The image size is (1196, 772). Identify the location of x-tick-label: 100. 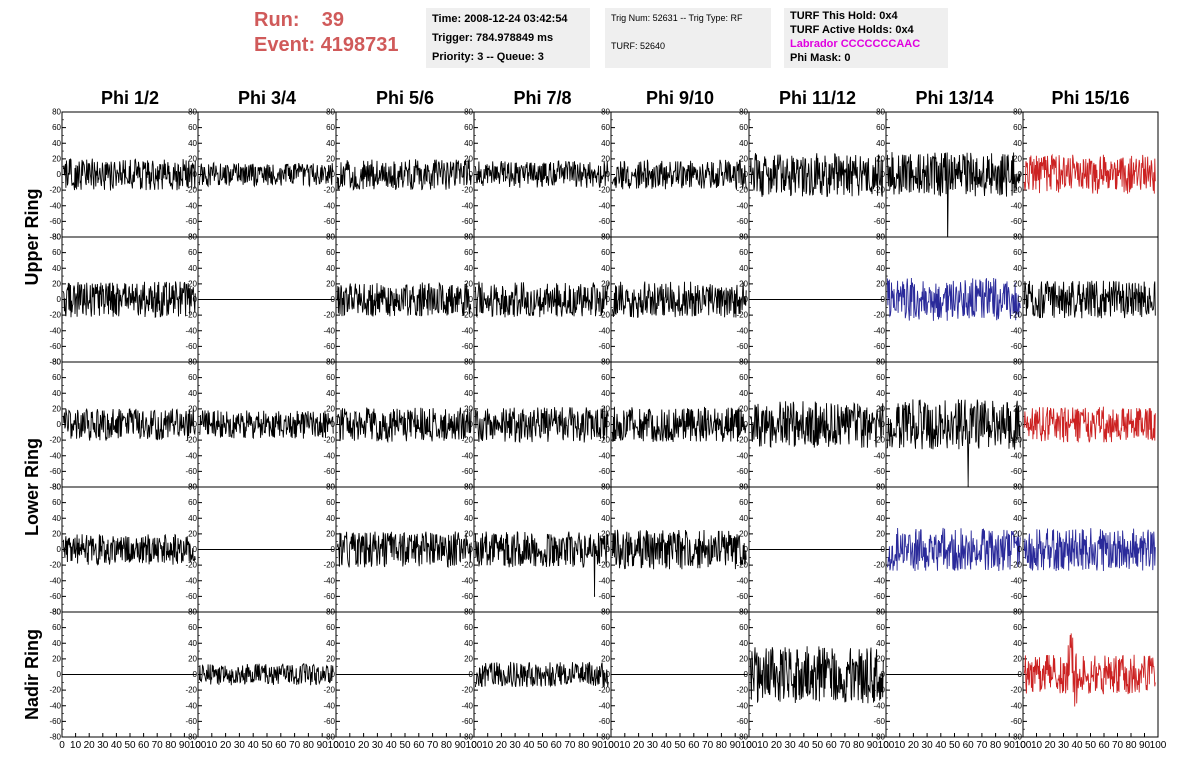
(1023, 745).